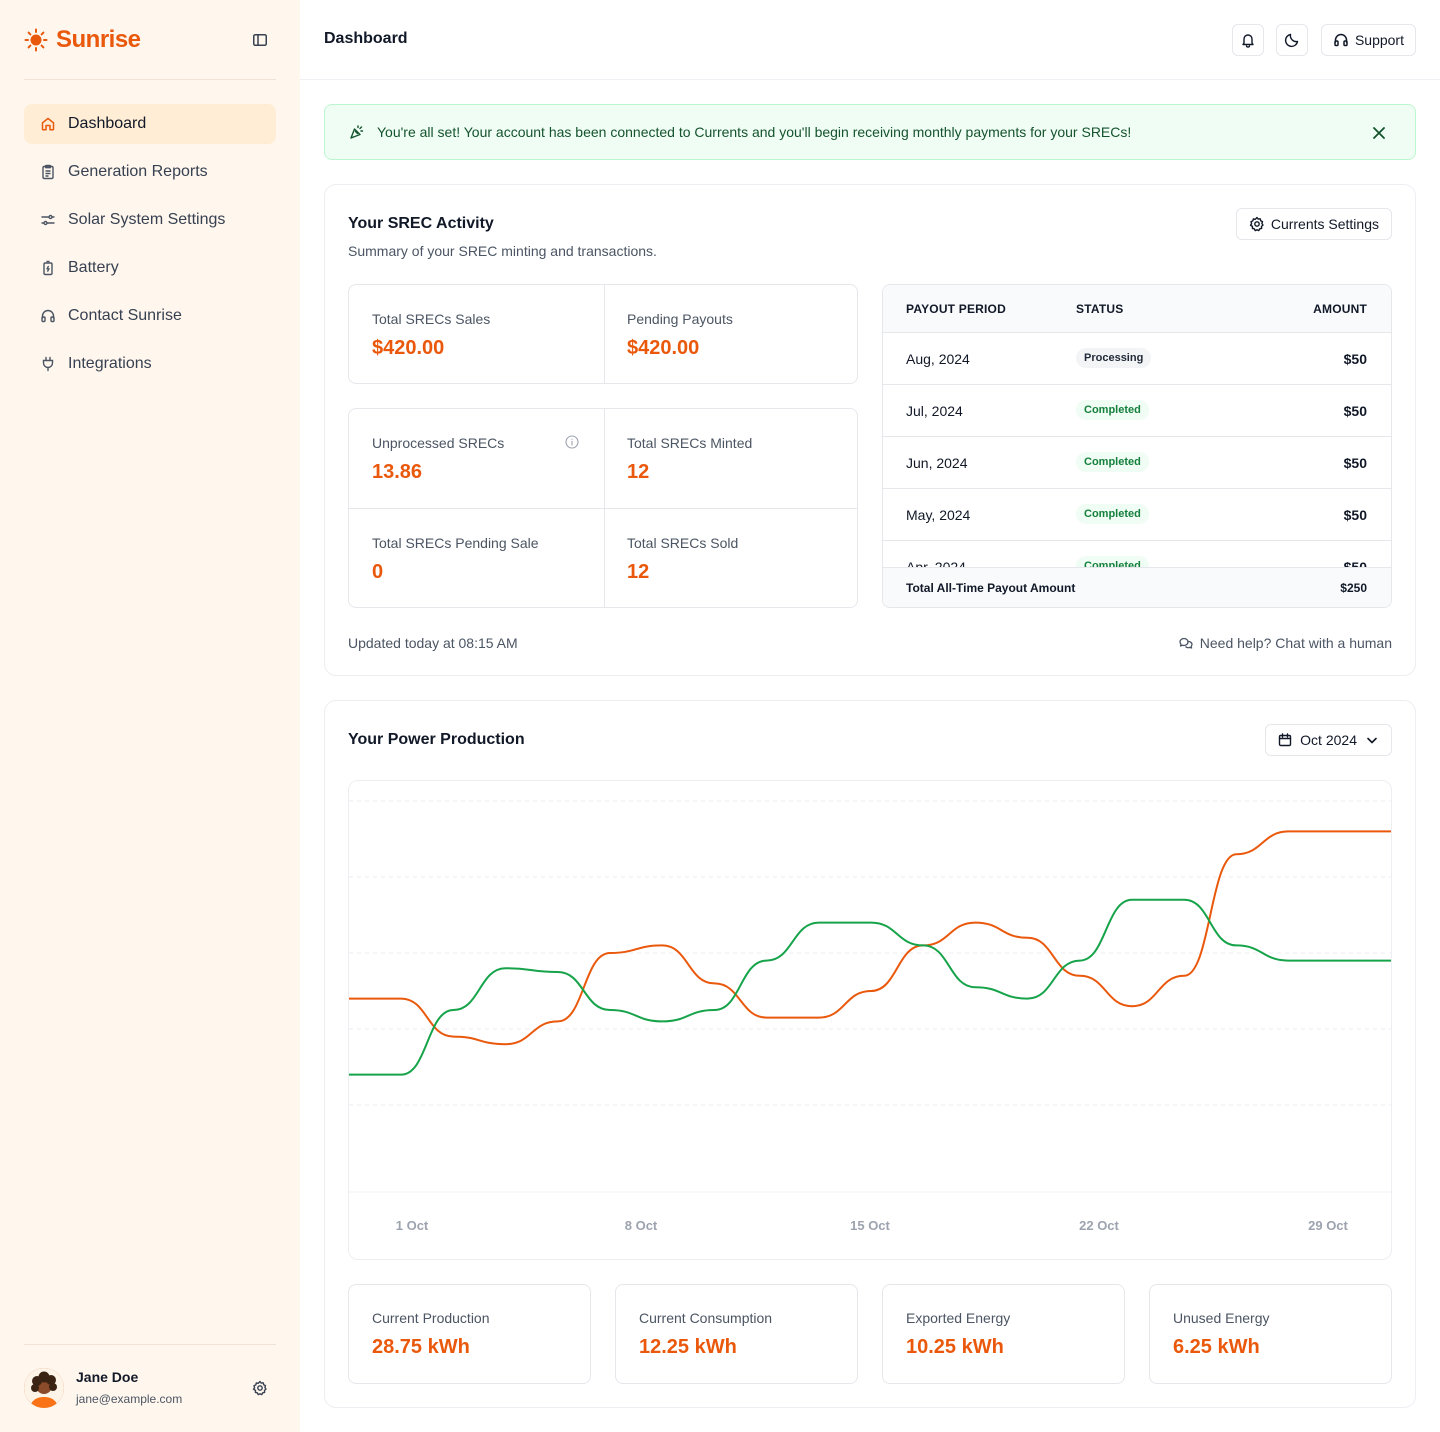 This screenshot has height=1432, width=1440. What do you see at coordinates (150, 124) in the screenshot?
I see `sidebar-item-dashboard: Dashboard` at bounding box center [150, 124].